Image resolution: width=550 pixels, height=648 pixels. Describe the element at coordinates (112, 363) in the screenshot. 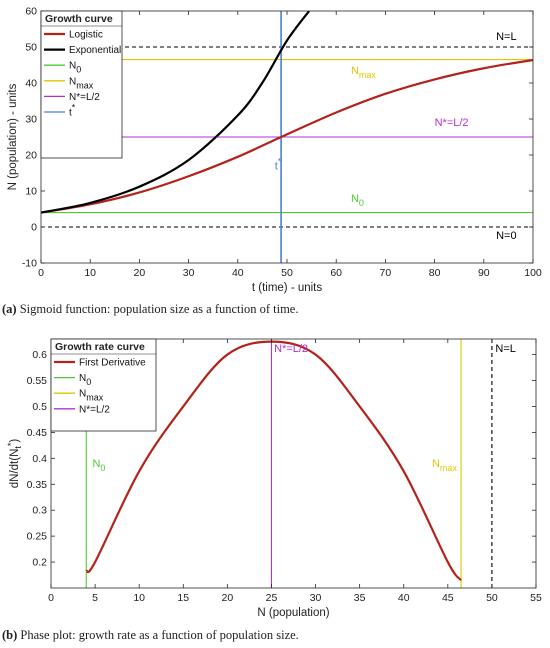

I see `legend-entry-label: First Derivative` at that location.